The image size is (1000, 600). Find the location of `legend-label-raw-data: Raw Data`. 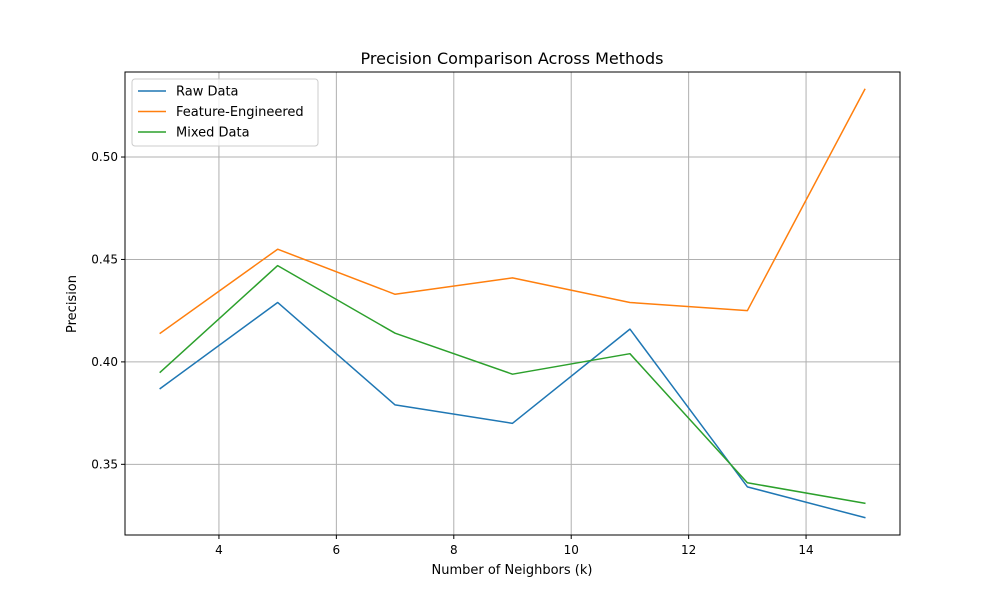

legend-label-raw-data: Raw Data is located at coordinates (207, 92).